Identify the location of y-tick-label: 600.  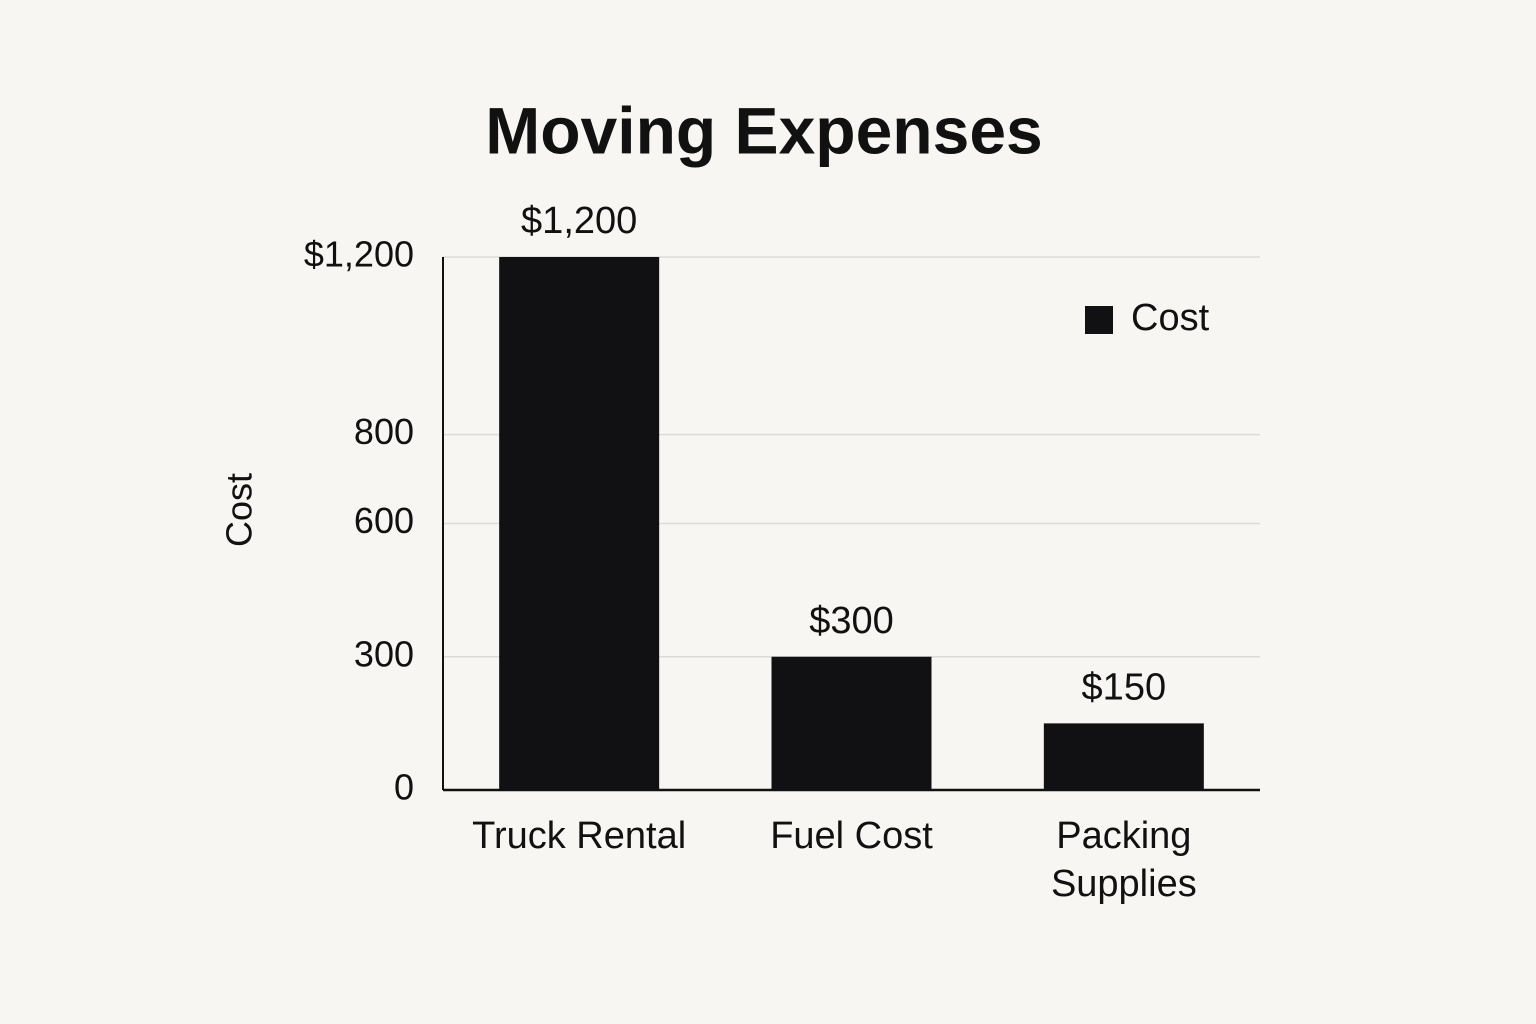
(384, 520).